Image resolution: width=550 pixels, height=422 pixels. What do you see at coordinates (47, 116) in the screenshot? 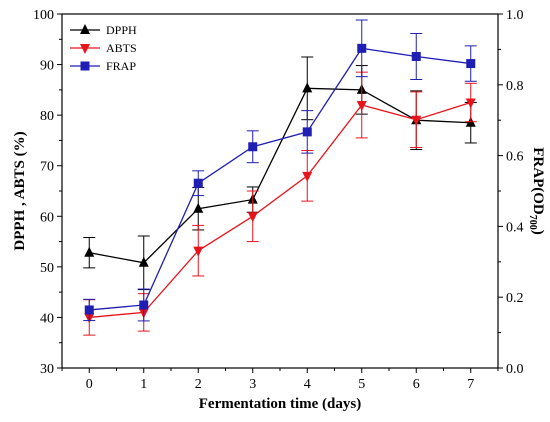
I see `y-left-tick-label: 80` at bounding box center [47, 116].